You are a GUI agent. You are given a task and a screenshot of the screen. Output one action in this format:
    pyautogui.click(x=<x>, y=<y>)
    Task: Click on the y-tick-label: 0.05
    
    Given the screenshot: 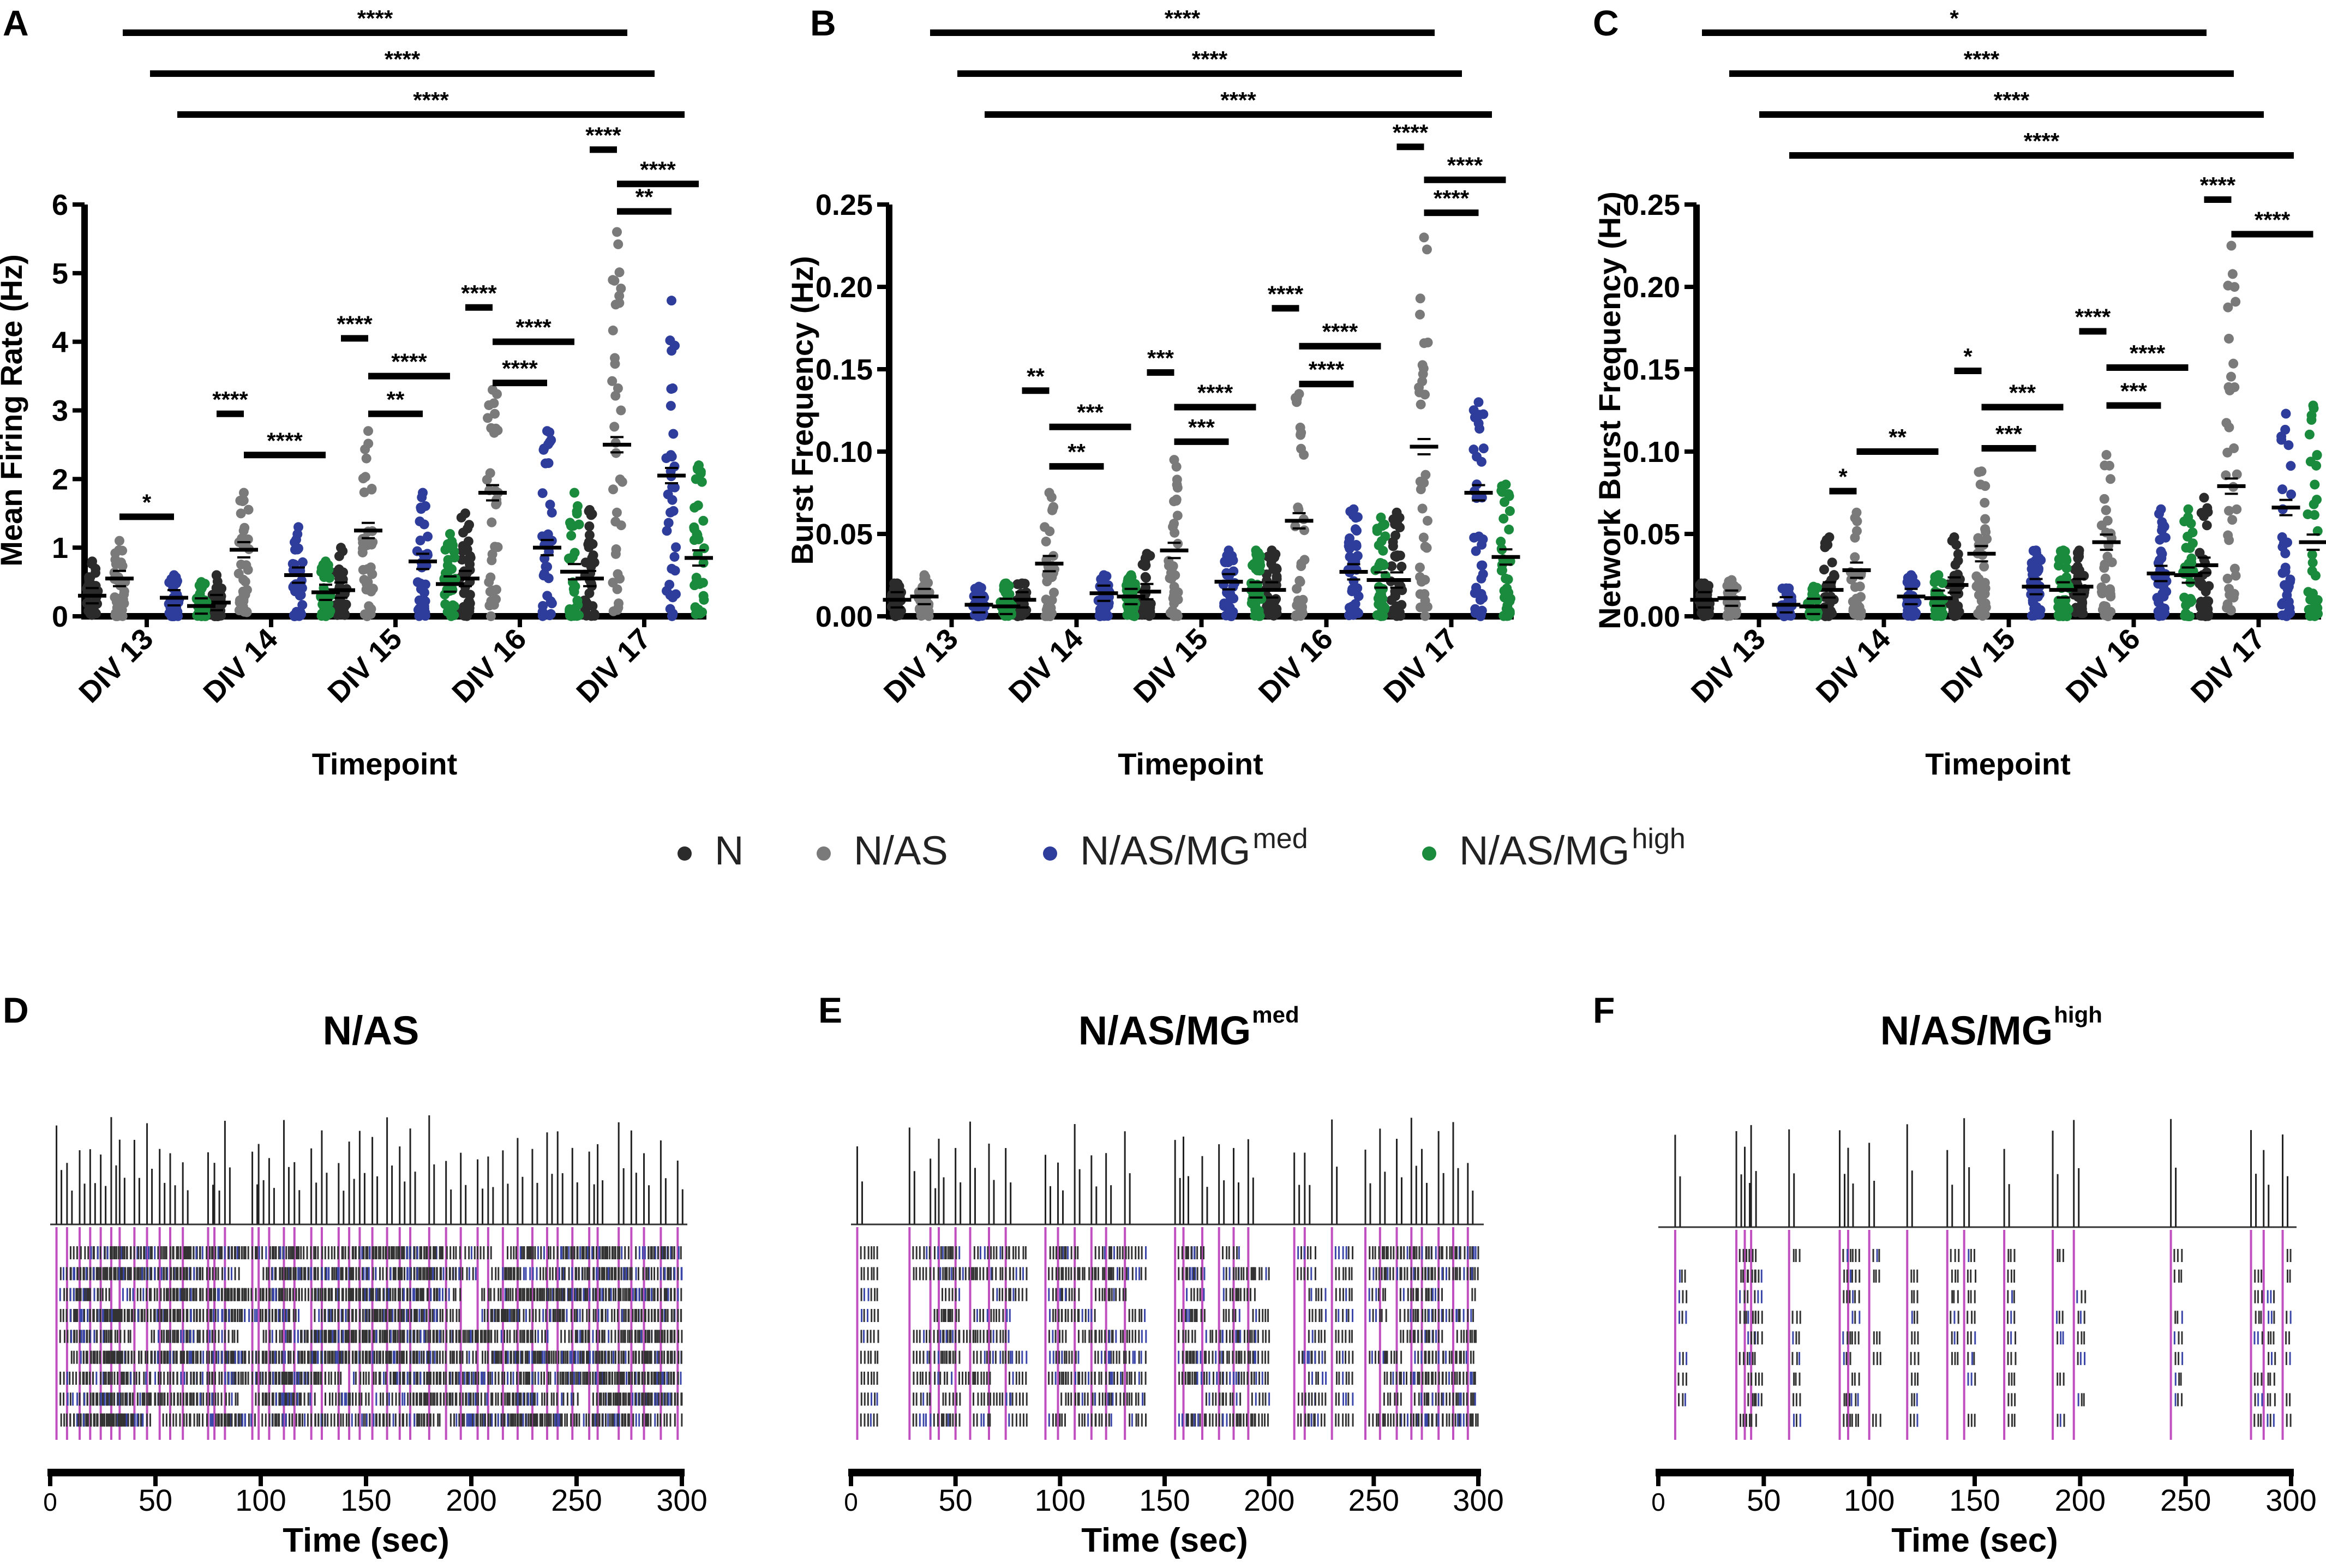 What is the action you would take?
    pyautogui.click(x=844, y=535)
    